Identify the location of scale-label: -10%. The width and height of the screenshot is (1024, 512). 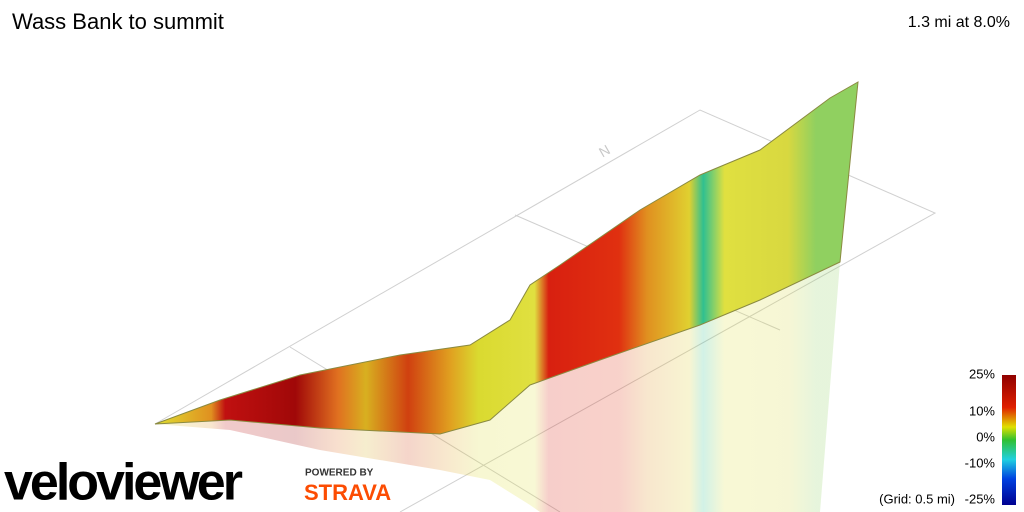
(980, 462).